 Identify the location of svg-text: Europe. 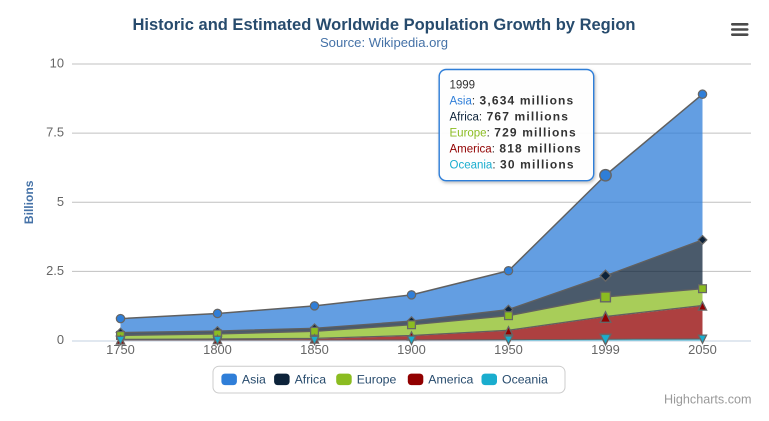
(377, 379).